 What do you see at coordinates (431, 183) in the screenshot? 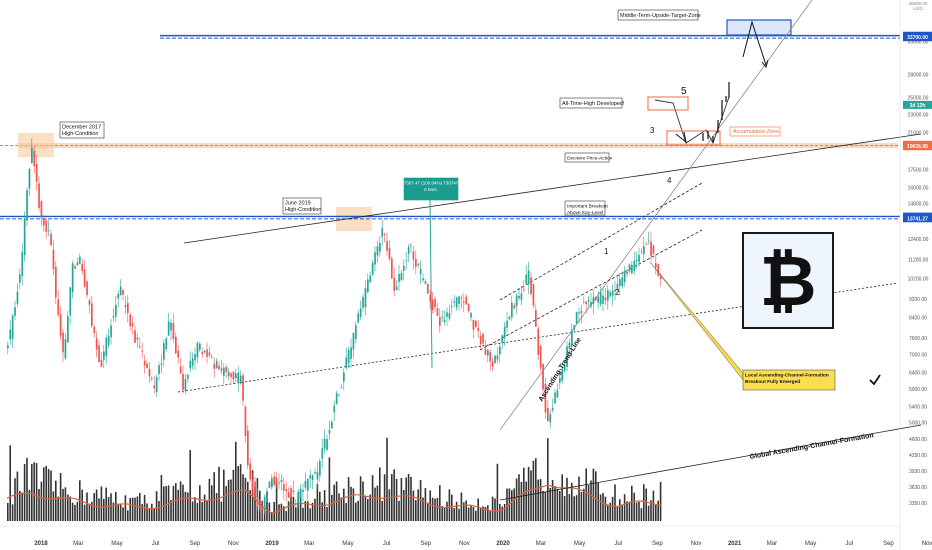
I see `measure-label-text: 7307.47 (100.04%) 730747` at bounding box center [431, 183].